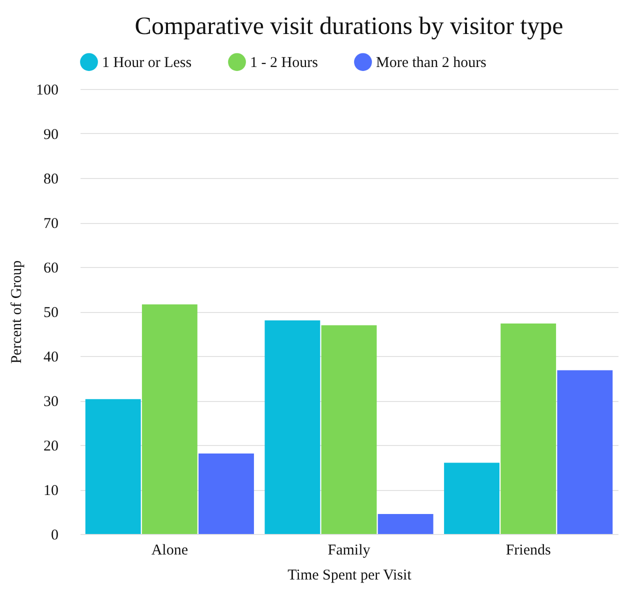 This screenshot has height=596, width=630. I want to click on y-tick-label: 60, so click(51, 268).